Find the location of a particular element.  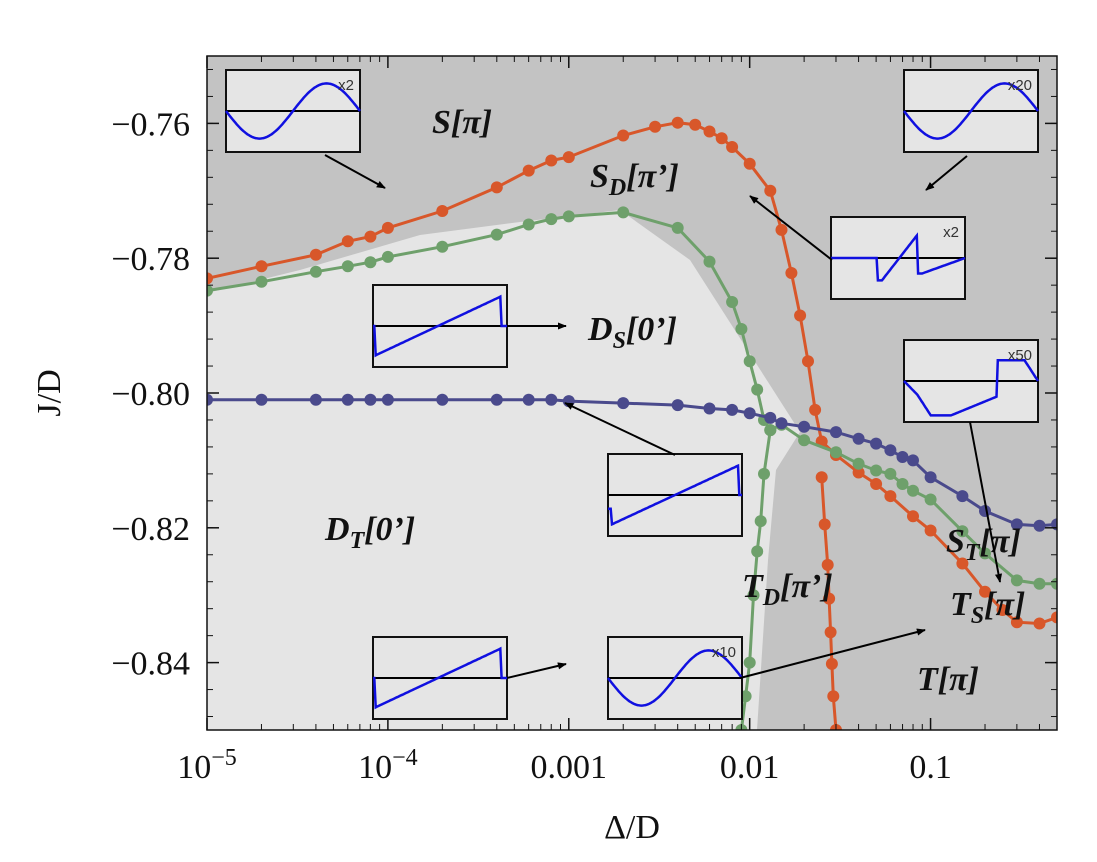

region-label-main-4: T is located at coordinates (753, 586).